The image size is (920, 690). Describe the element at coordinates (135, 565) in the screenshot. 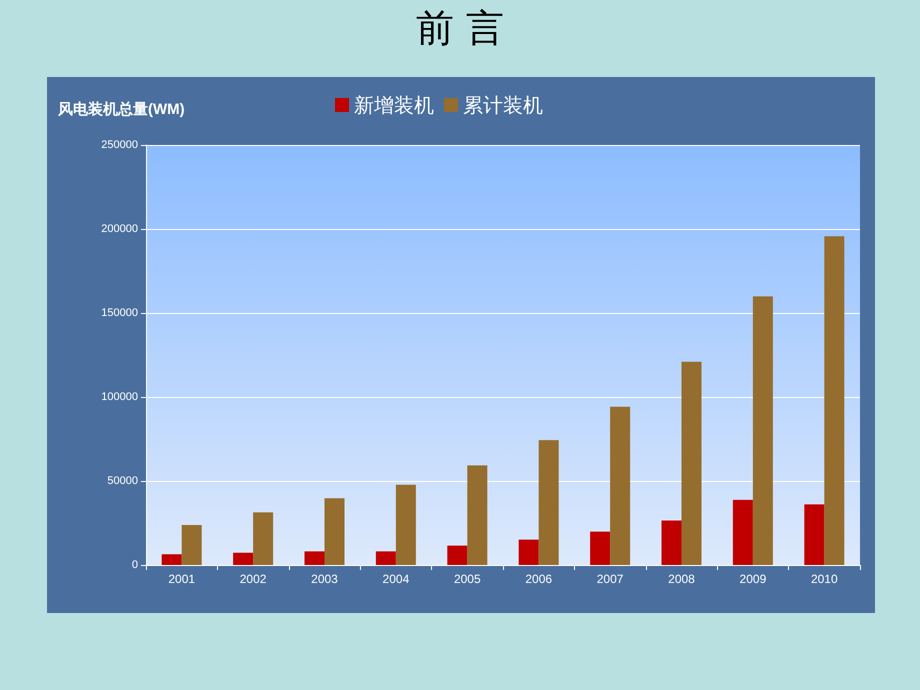

I see `y-tick-label: 0` at that location.